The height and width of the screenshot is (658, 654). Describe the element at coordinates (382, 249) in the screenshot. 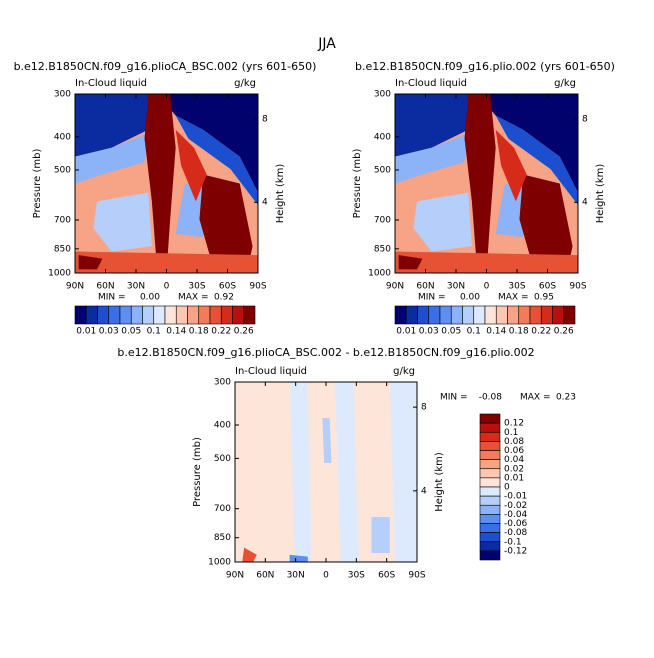

I see `y-tick-label: 850` at that location.